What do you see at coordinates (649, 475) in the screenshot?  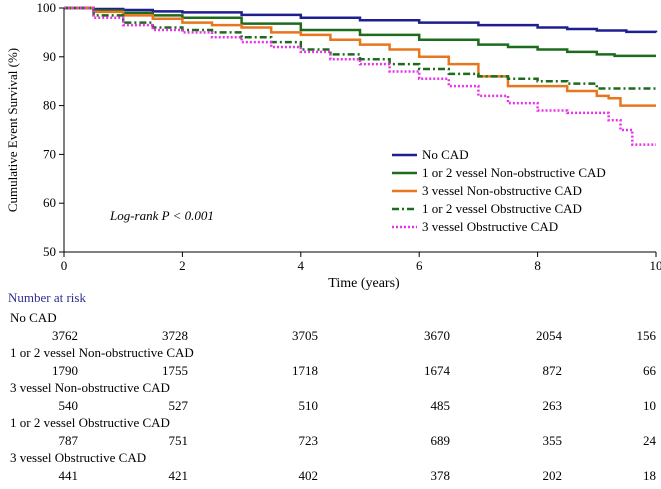 I see `risk-count: 18` at bounding box center [649, 475].